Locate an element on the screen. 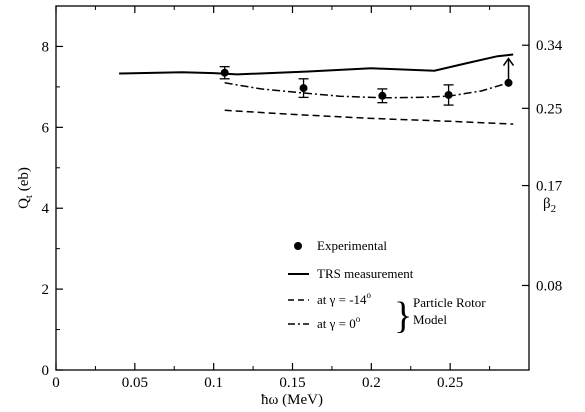 The height and width of the screenshot is (412, 585). legend-label-model: Model is located at coordinates (430, 319).